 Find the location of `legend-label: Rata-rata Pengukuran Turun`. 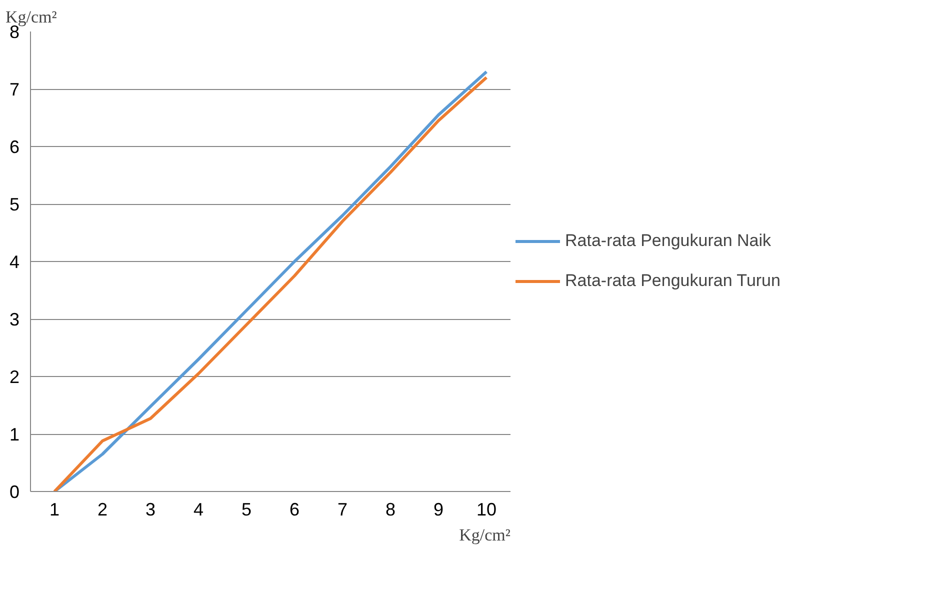

legend-label: Rata-rata Pengukuran Turun is located at coordinates (672, 281).